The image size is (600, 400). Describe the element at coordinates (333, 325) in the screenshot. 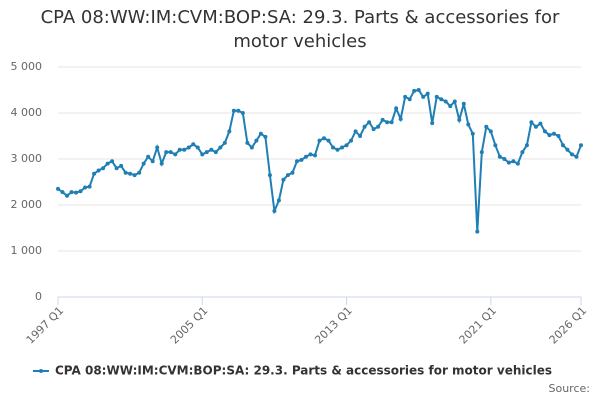

I see `x-tick-label: 2013 Q1` at that location.